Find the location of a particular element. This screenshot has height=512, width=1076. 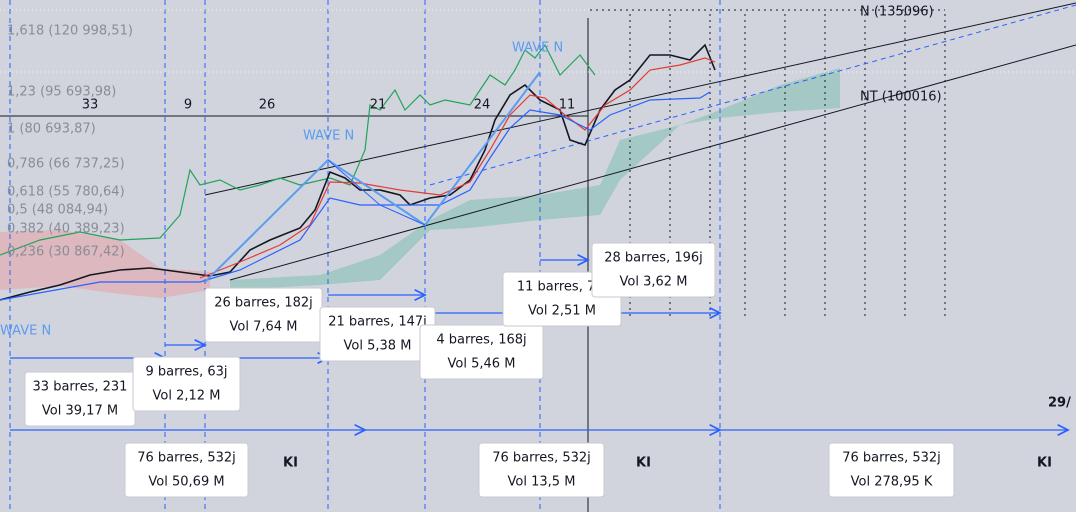

box-line: Vol 3,62 M is located at coordinates (654, 282).